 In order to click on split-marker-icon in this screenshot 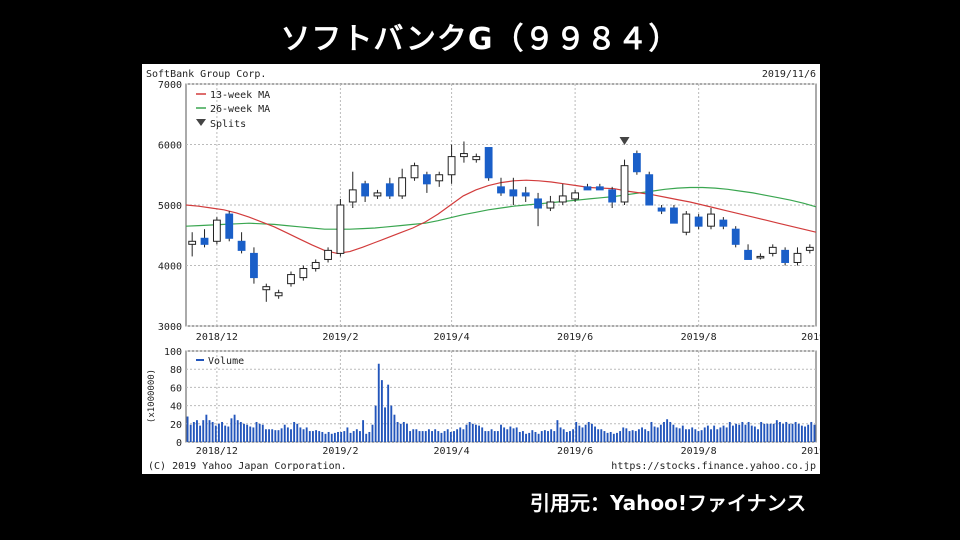, I will do `click(624, 141)`.